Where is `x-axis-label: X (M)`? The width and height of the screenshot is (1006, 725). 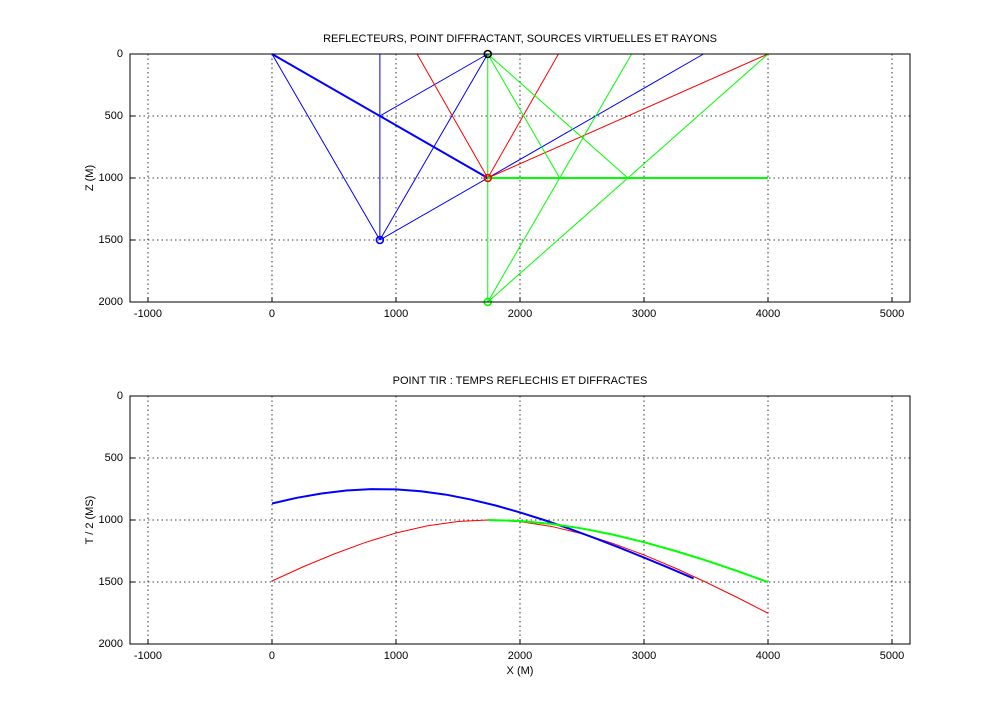
x-axis-label: X (M) is located at coordinates (520, 671).